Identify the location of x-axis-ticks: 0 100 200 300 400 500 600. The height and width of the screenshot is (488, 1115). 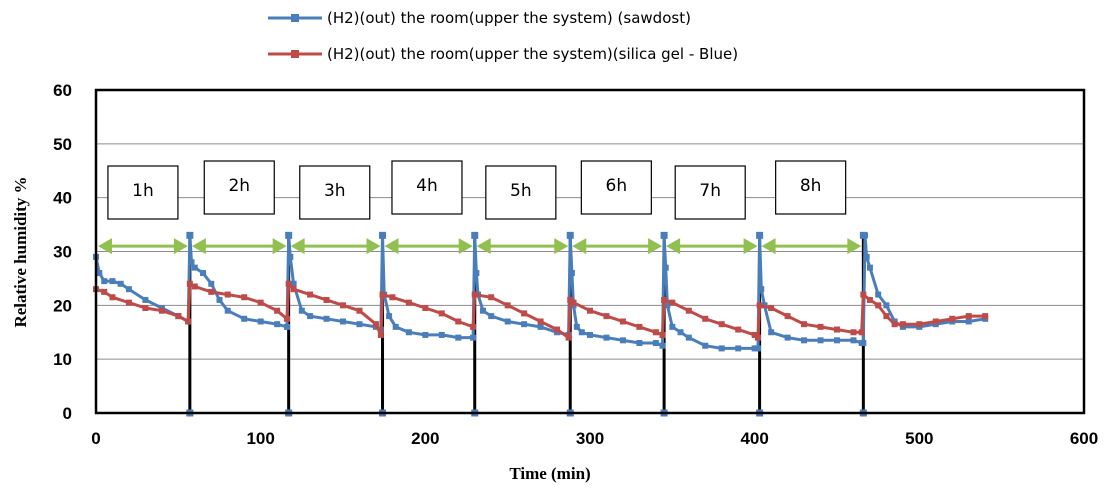
(594, 438).